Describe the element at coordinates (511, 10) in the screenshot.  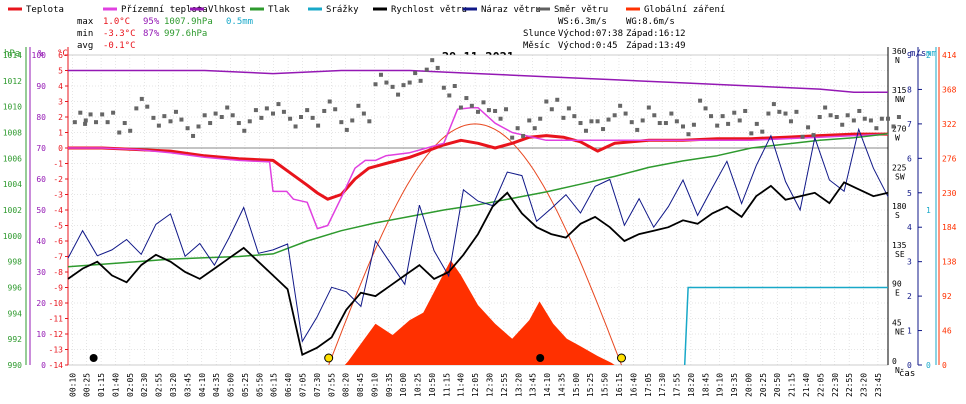
I see `legend-label-6: Náraz větru` at that location.